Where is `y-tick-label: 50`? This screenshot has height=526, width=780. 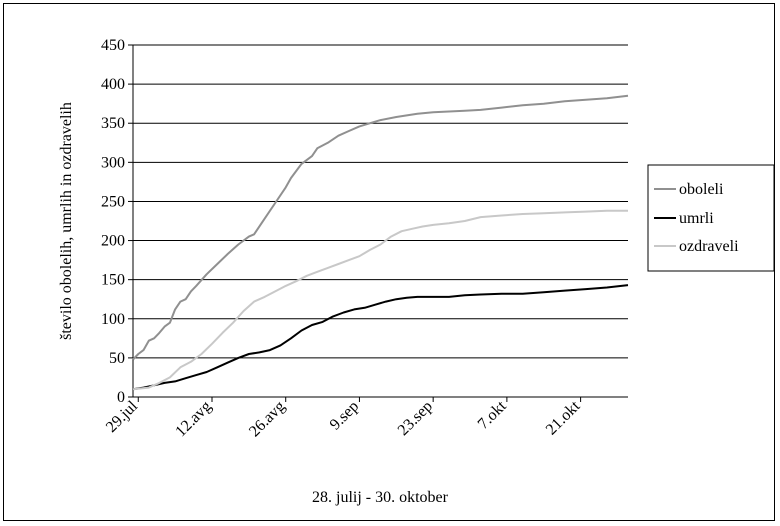 y-tick-label: 50 is located at coordinates (117, 358).